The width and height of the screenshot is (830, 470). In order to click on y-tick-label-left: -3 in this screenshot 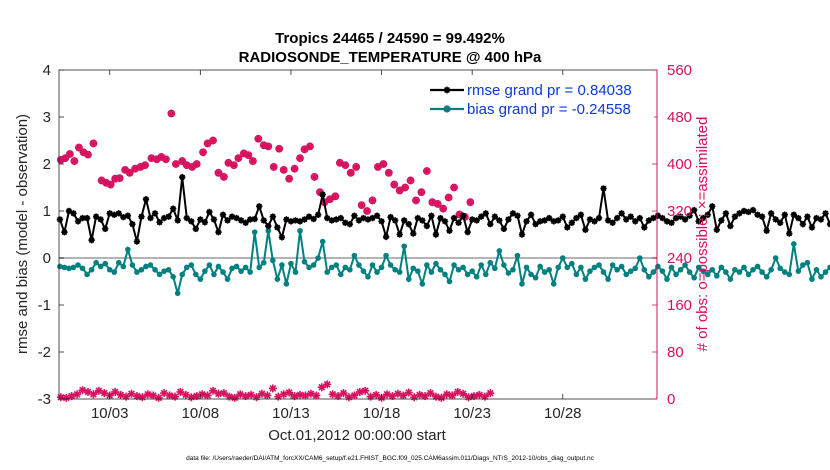, I will do `click(44, 399)`.